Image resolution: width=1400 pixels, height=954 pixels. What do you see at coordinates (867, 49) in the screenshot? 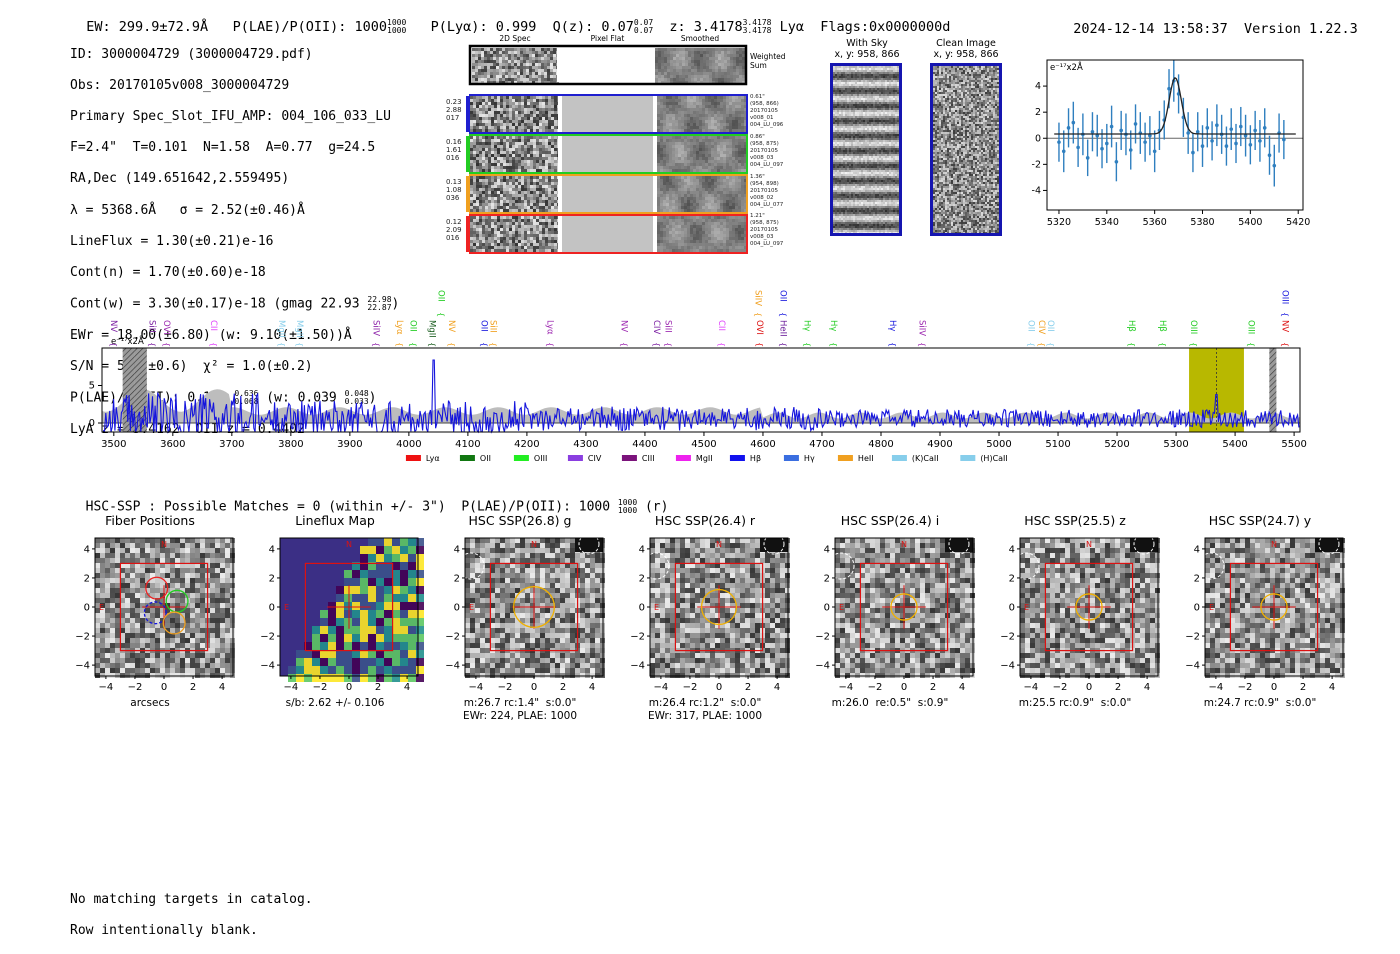
I see `with-sky-title: With Sky x, y: 958, 866` at bounding box center [867, 49].